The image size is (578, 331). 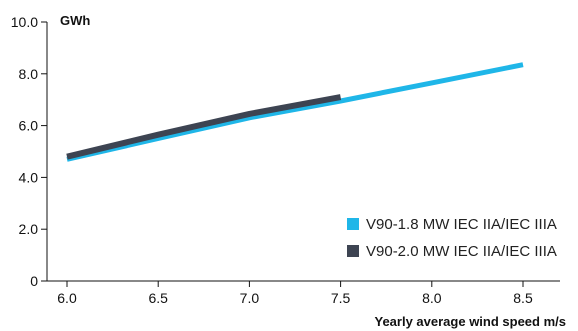 I want to click on x-tick-label: 7.0, so click(x=250, y=298).